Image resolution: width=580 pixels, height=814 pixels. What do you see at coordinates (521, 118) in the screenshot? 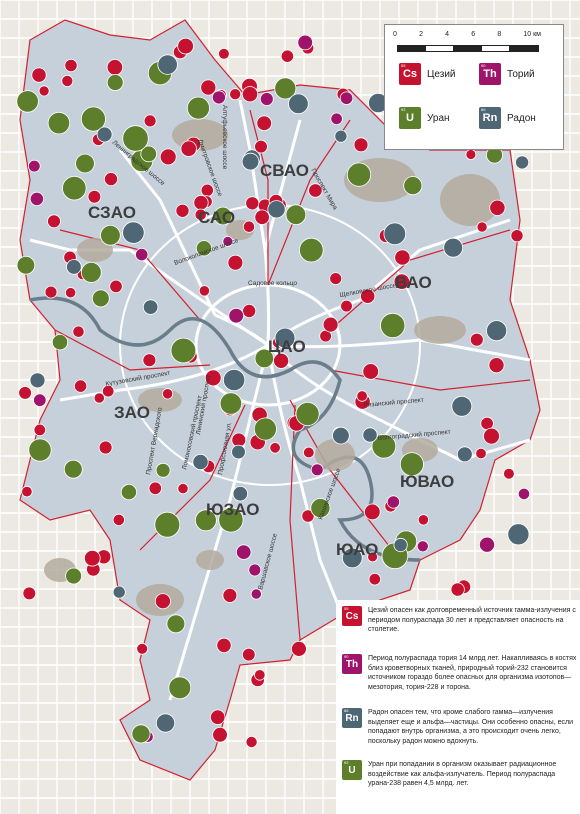
I see `legend-label: Радон` at bounding box center [521, 118].